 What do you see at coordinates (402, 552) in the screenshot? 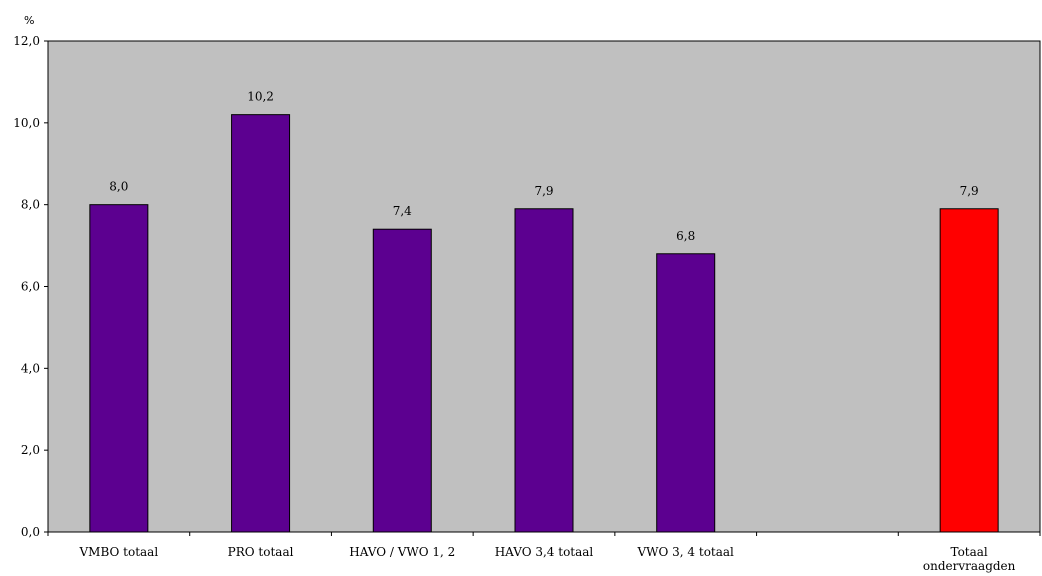
I see `x-category-label: HAVO / VWO 1, 2` at bounding box center [402, 552].